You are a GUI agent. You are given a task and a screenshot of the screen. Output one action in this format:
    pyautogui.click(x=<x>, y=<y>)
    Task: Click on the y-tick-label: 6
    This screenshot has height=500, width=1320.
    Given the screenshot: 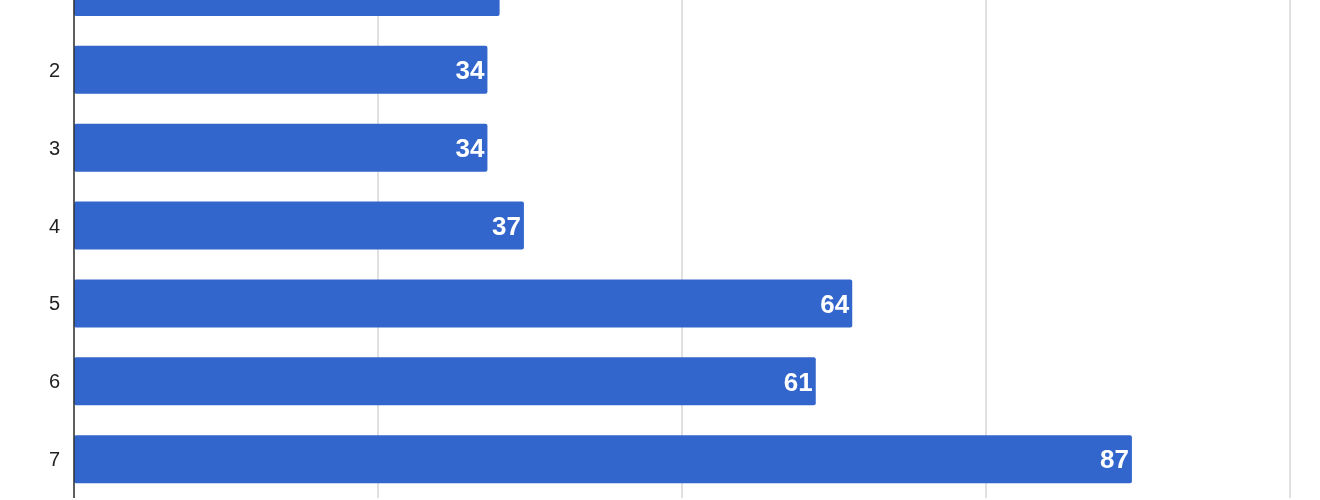 What is the action you would take?
    pyautogui.click(x=54, y=381)
    